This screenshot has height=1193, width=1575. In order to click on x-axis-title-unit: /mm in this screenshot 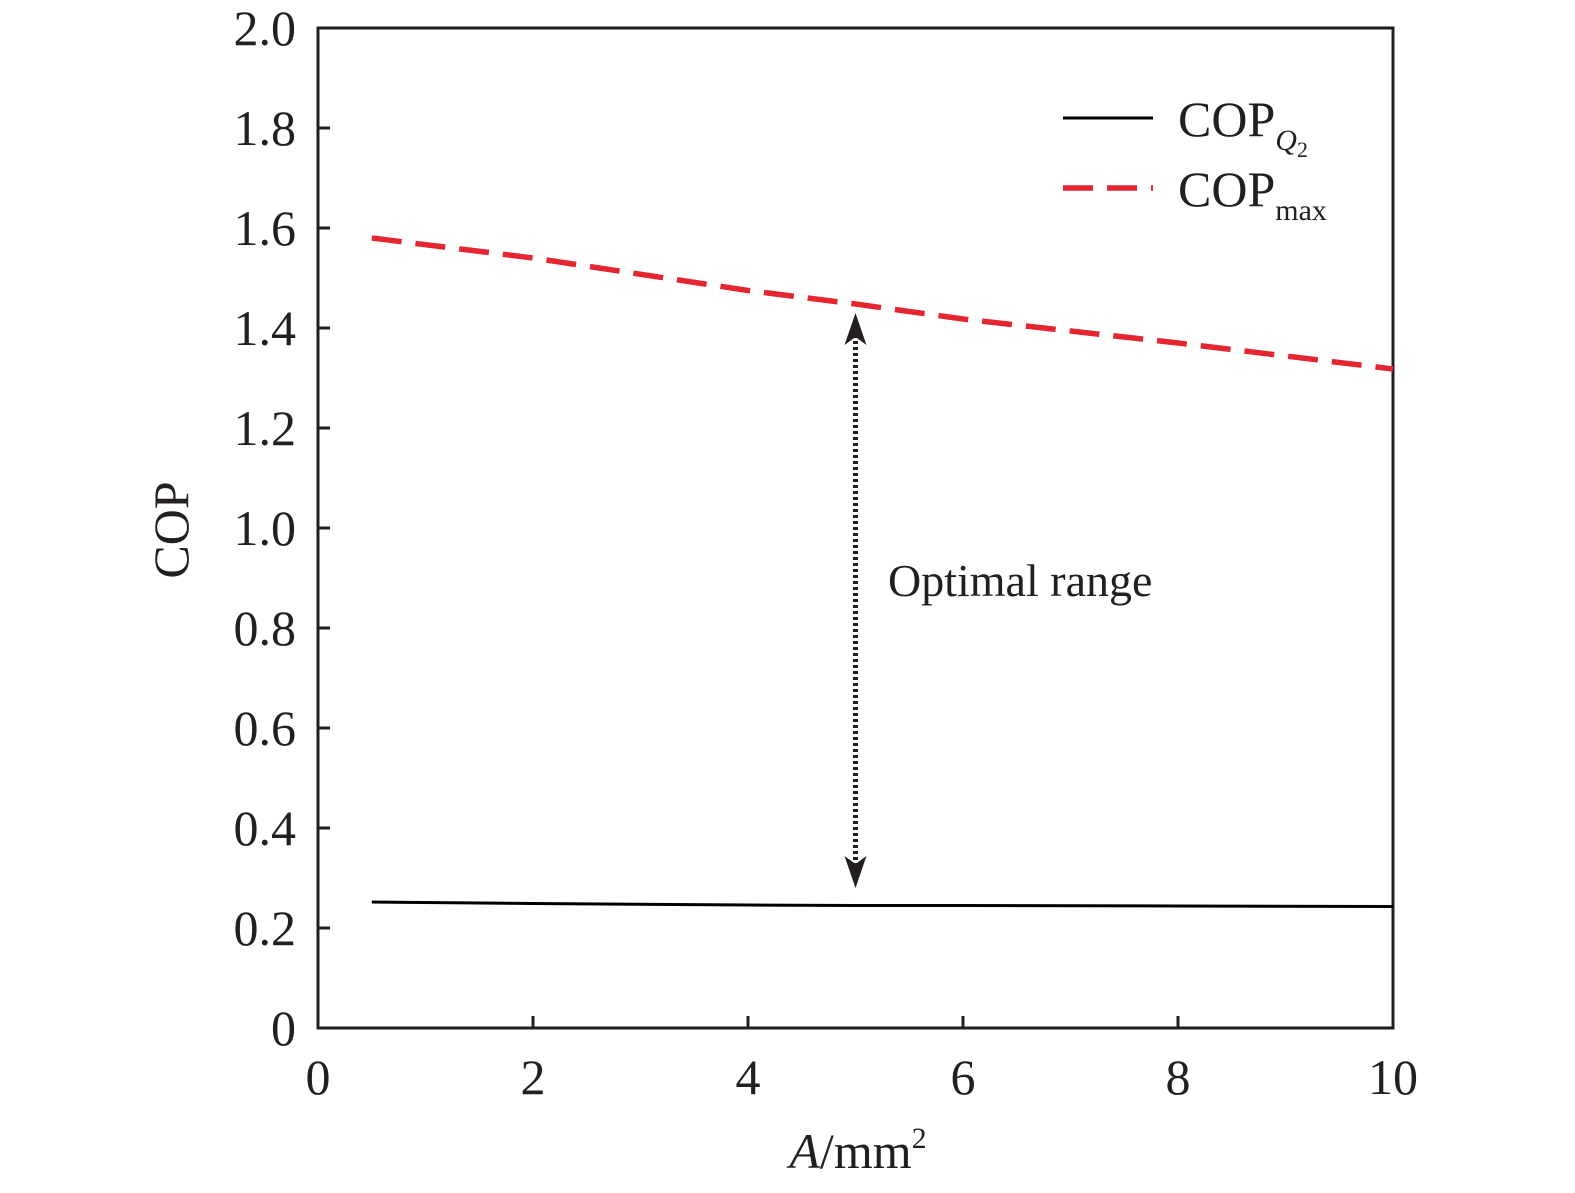, I will do `click(866, 1151)`.